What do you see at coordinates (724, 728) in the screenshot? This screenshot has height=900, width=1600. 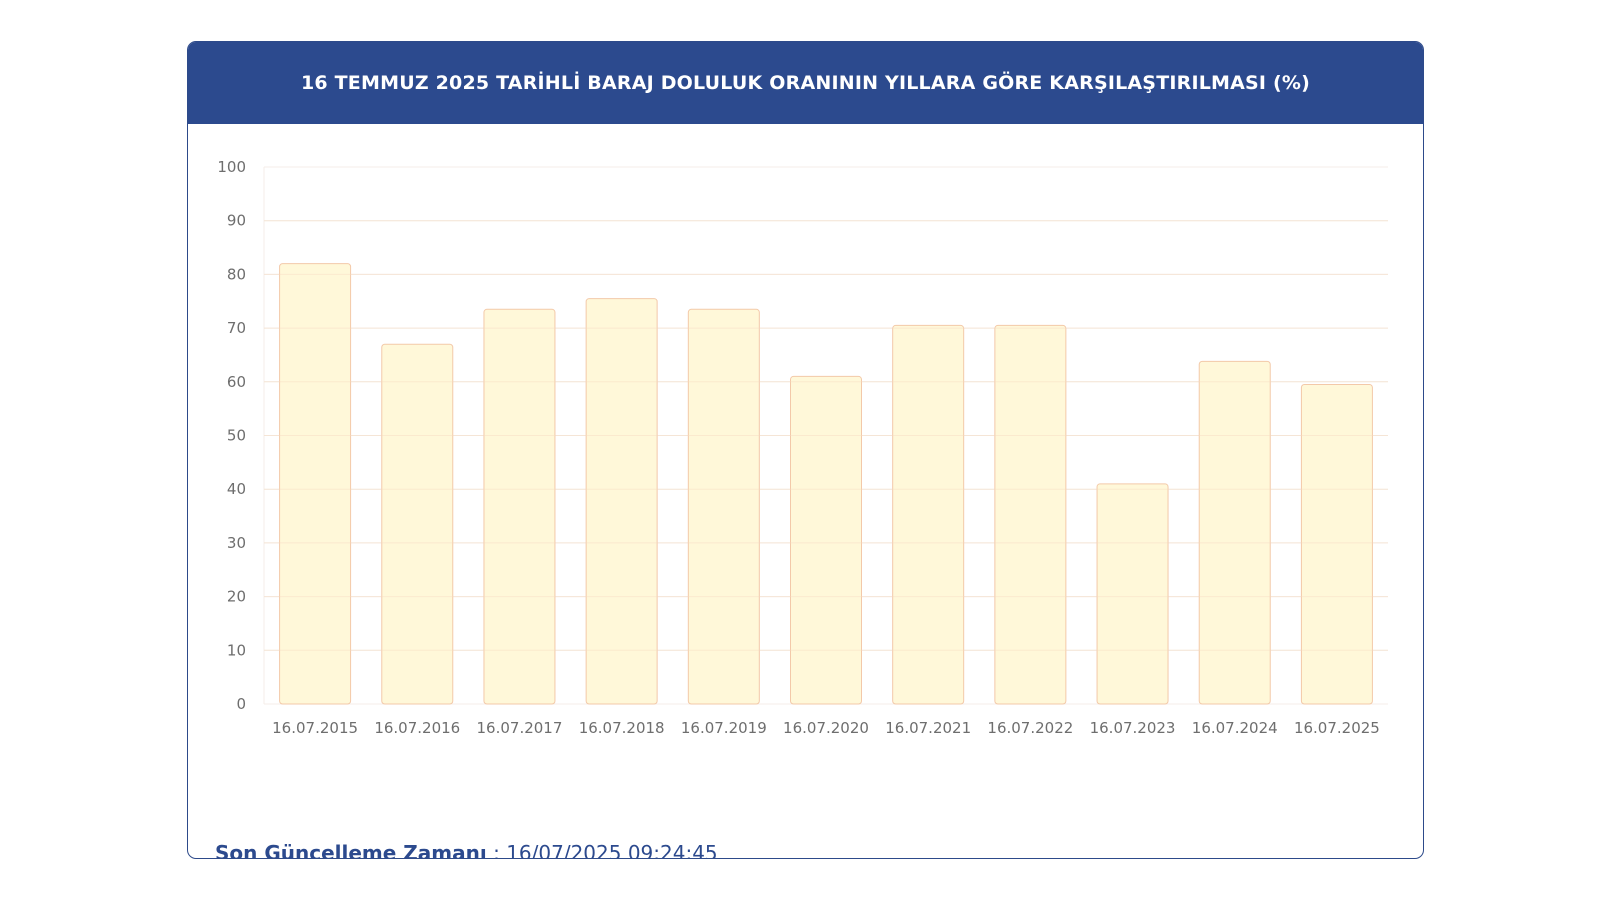 I see `x-tick-label: 16.07.2019` at bounding box center [724, 728].